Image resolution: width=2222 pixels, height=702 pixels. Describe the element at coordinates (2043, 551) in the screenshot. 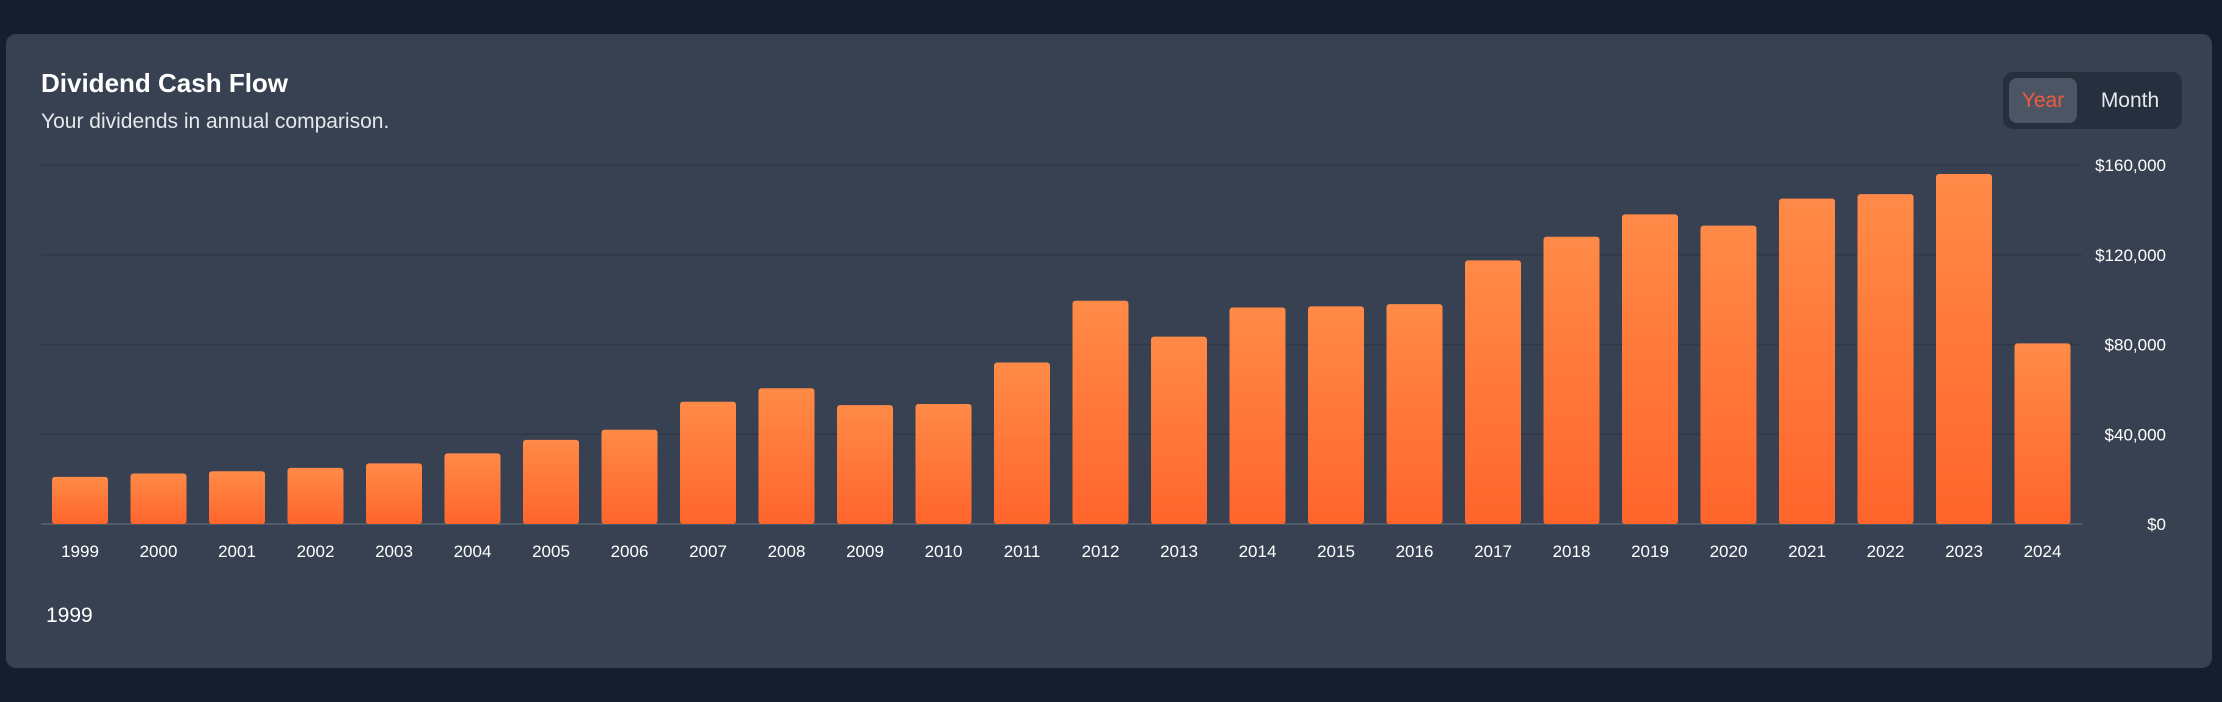

I see `x-tick-label: 2024` at that location.